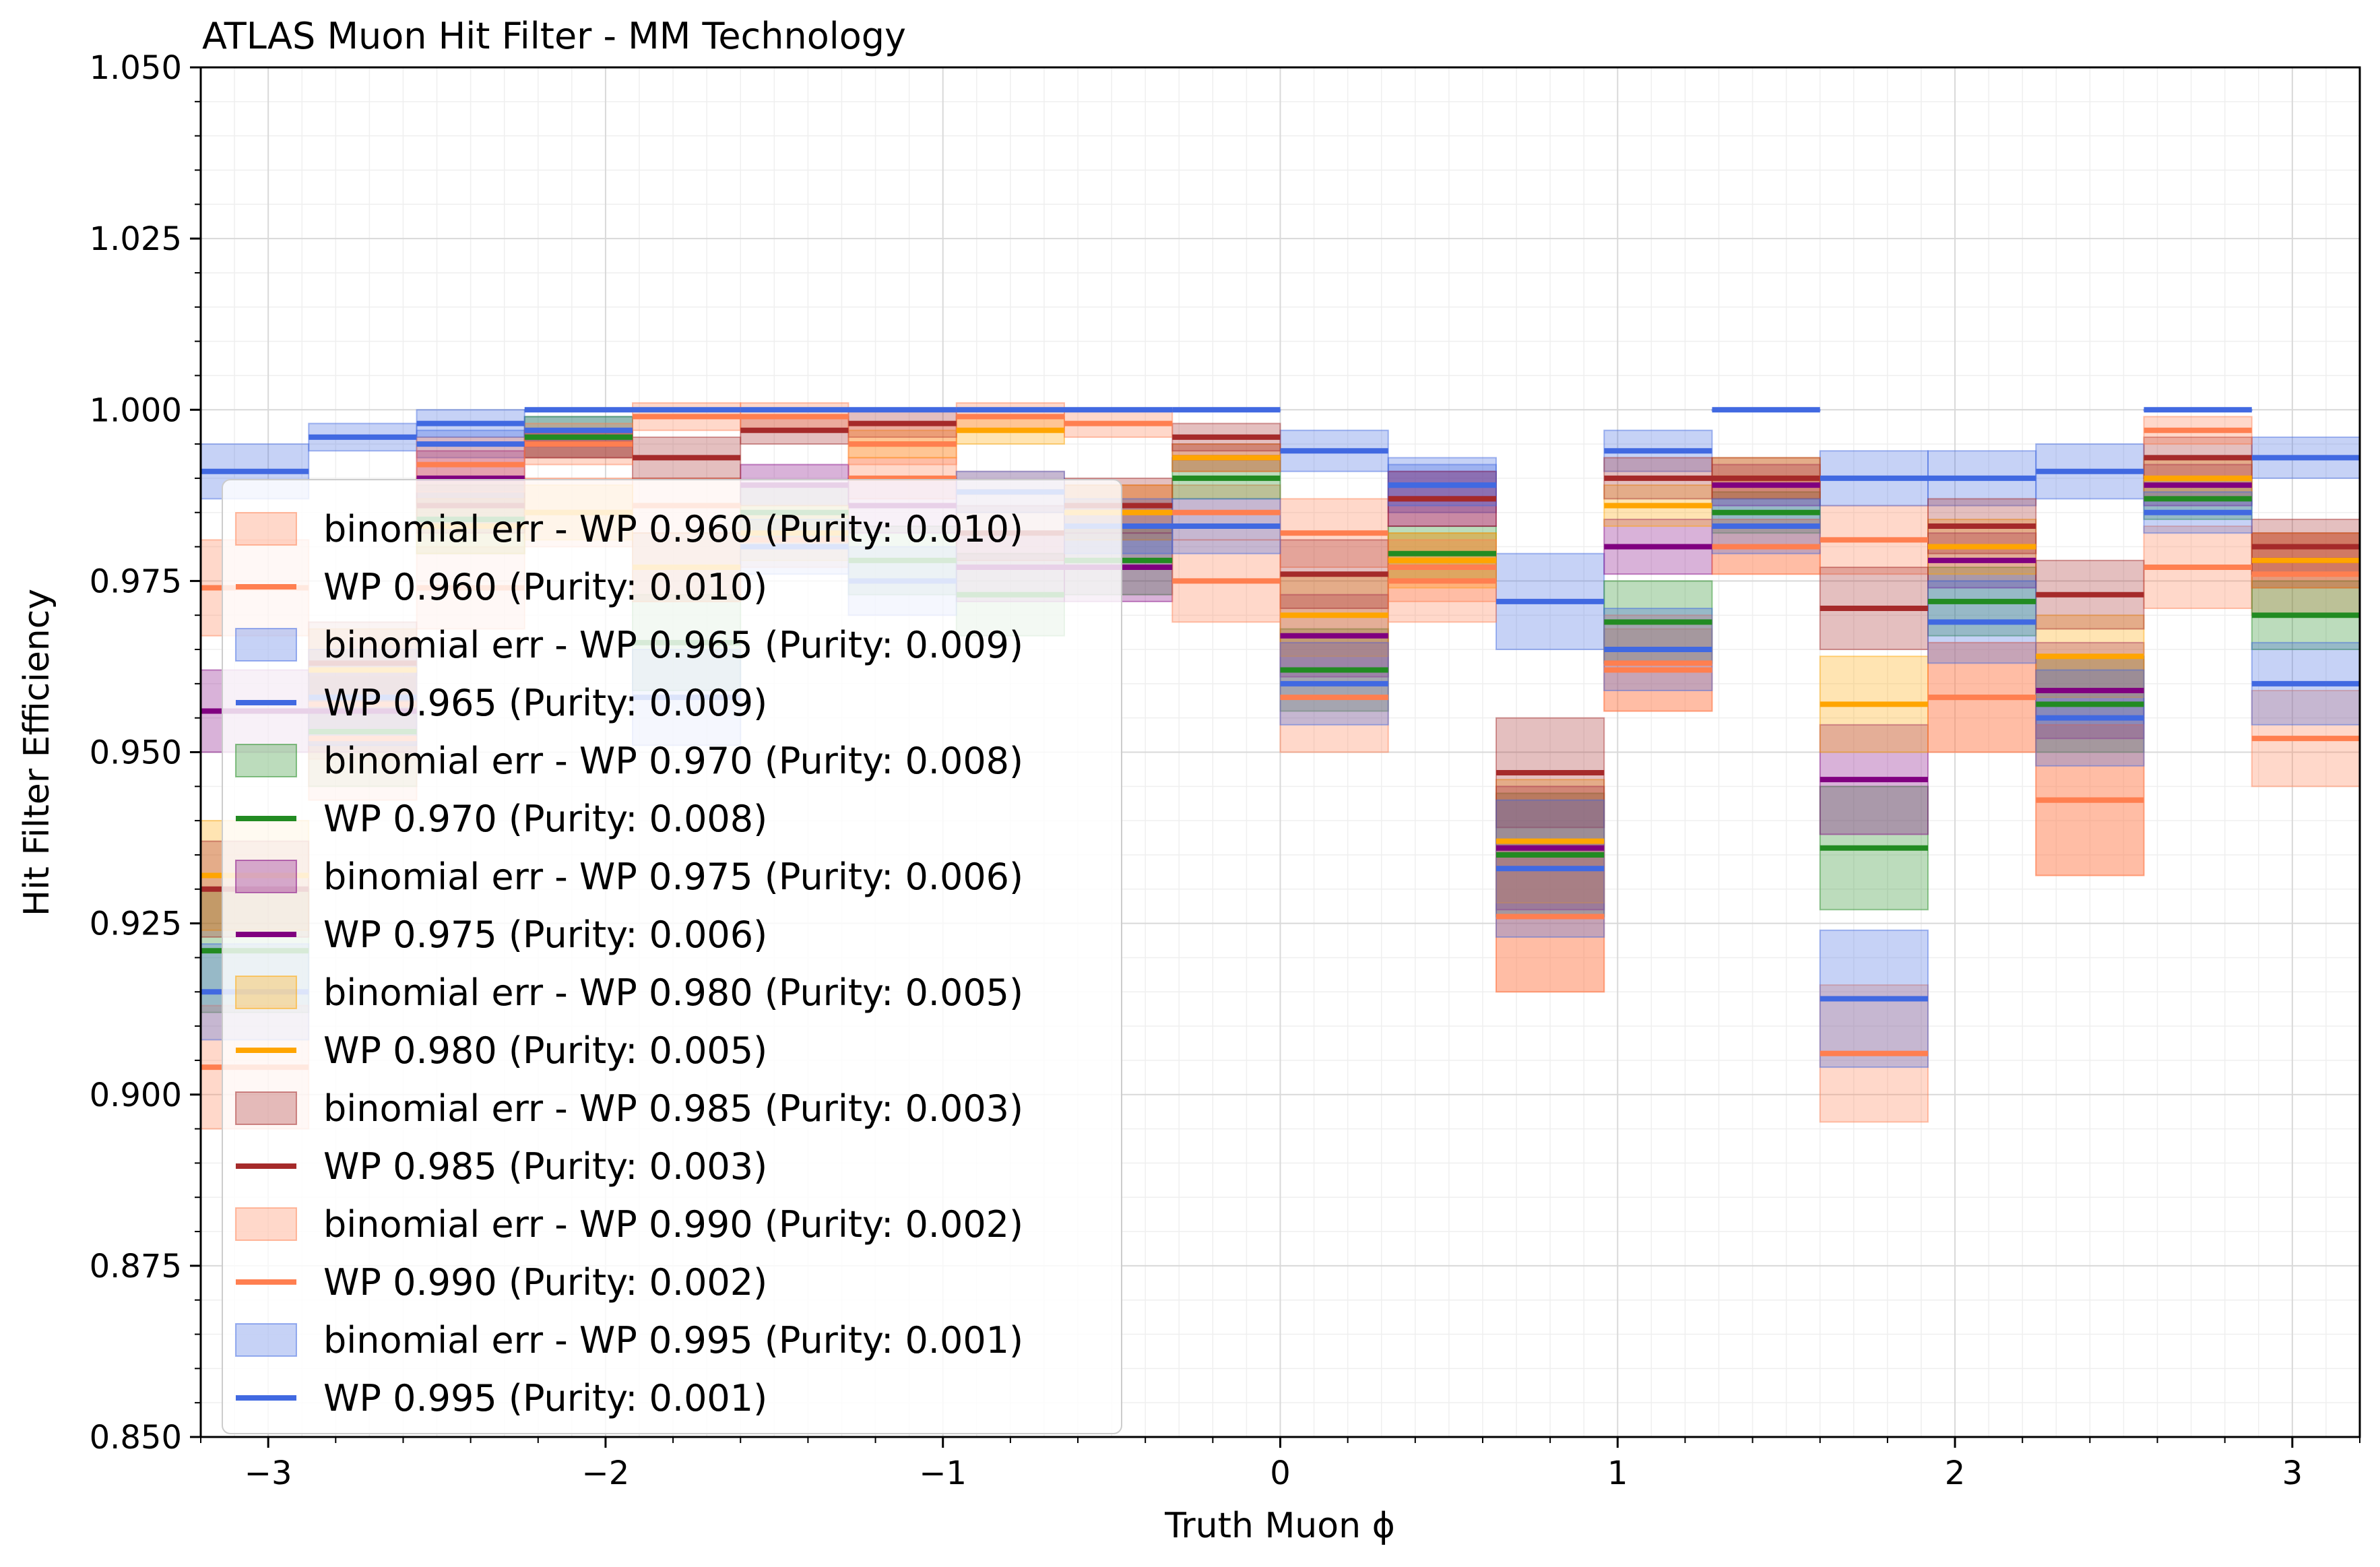 Image resolution: width=2380 pixels, height=1567 pixels. What do you see at coordinates (1618, 1473) in the screenshot?
I see `x-tick-label: 1` at bounding box center [1618, 1473].